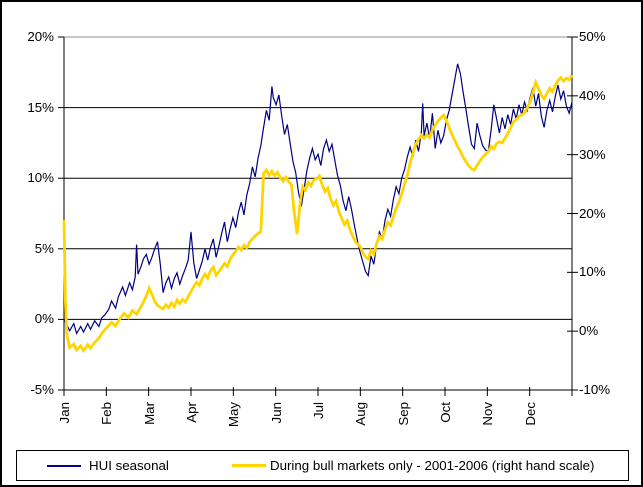 The height and width of the screenshot is (487, 643). I want to click on right-axis-label: 40%, so click(592, 95).